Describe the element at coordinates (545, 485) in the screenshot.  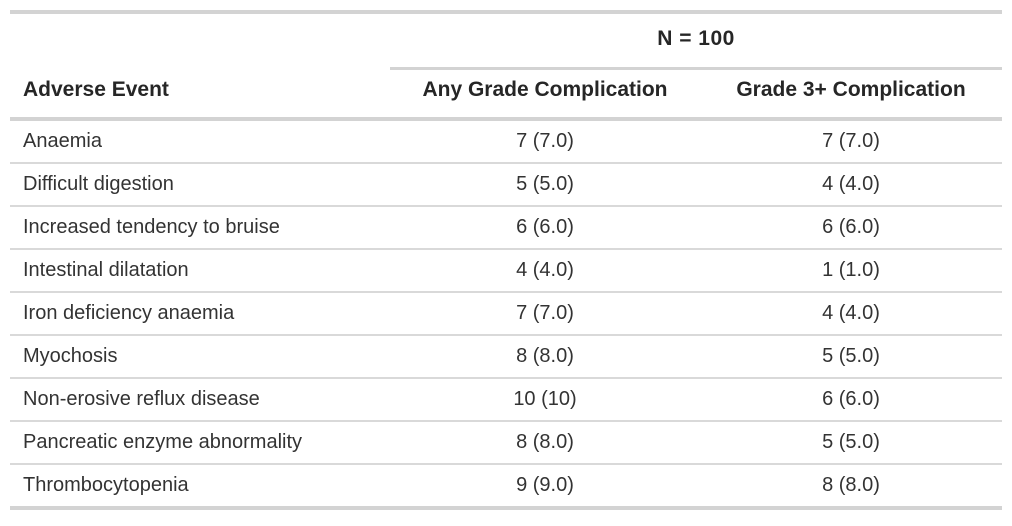
I see `any-grade-value-cell: 9 (9.0)` at that location.